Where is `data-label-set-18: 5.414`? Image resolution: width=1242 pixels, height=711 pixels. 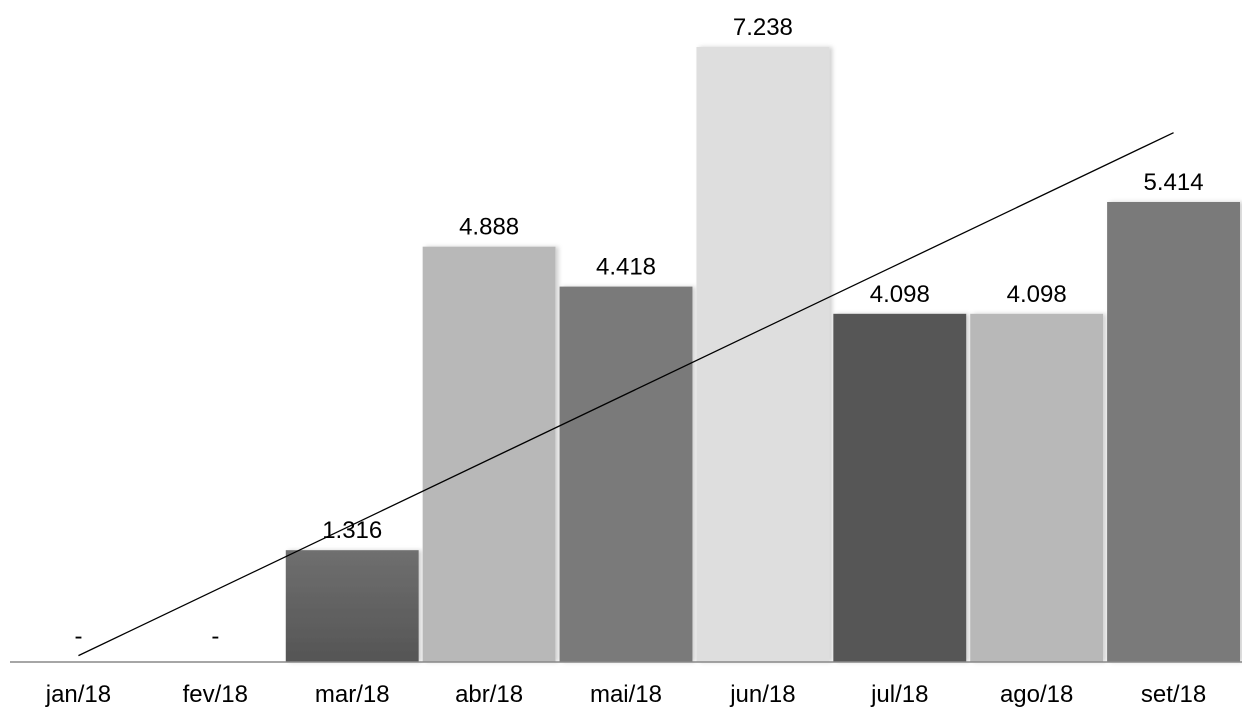 data-label-set-18: 5.414 is located at coordinates (1174, 182).